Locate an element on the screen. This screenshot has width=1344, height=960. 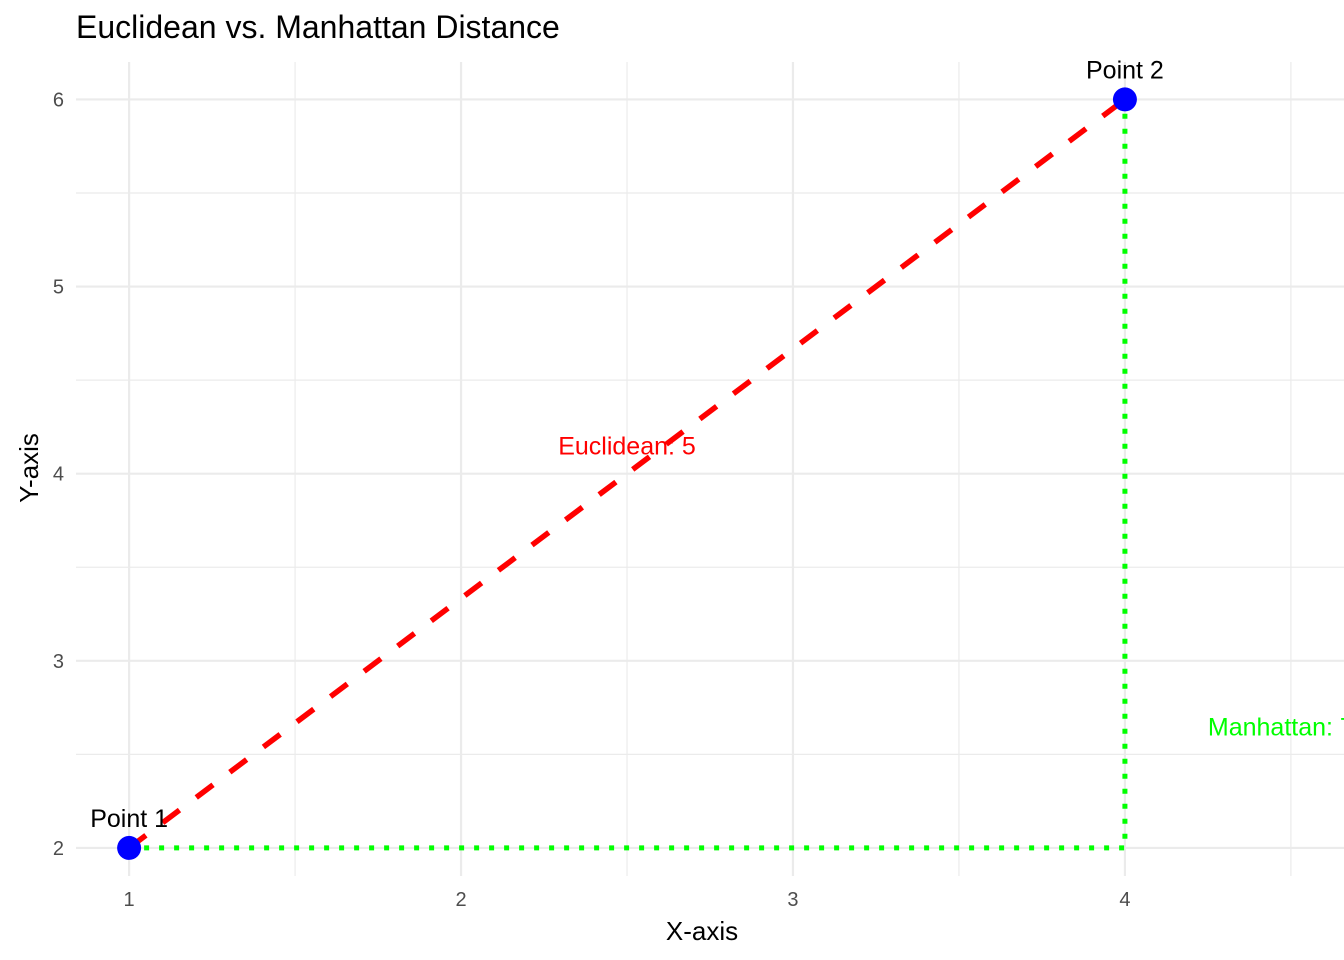
chart-title: Euclidean vs. Manhattan Distance is located at coordinates (318, 27).